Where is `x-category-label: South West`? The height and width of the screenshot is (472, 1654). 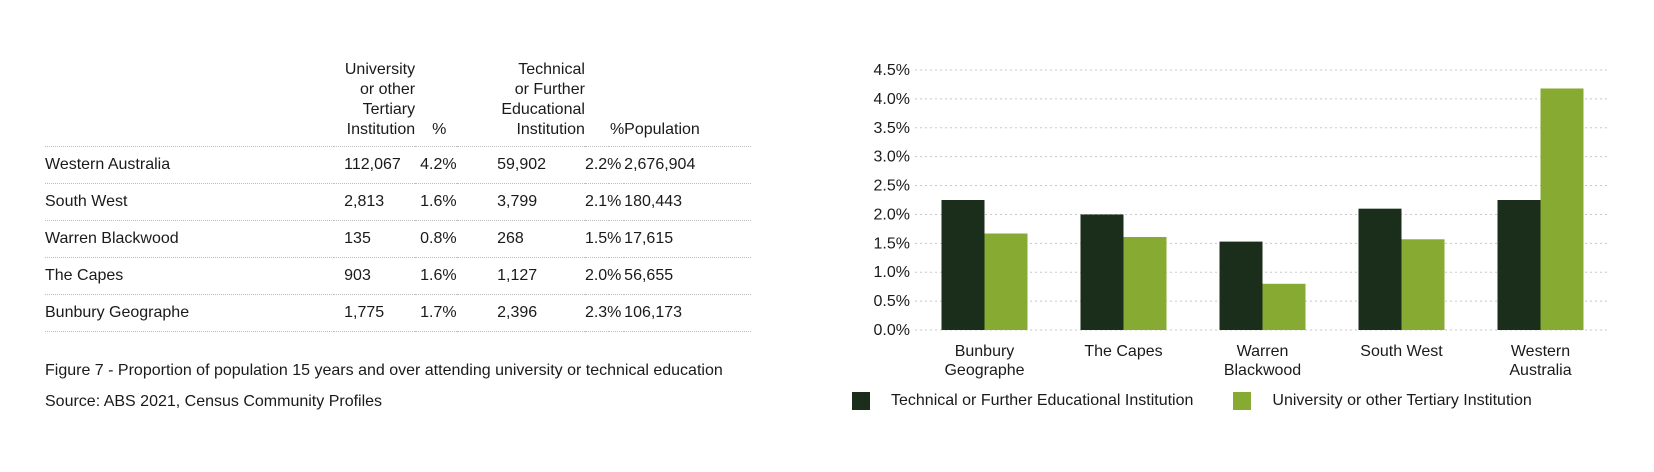 x-category-label: South West is located at coordinates (1401, 351).